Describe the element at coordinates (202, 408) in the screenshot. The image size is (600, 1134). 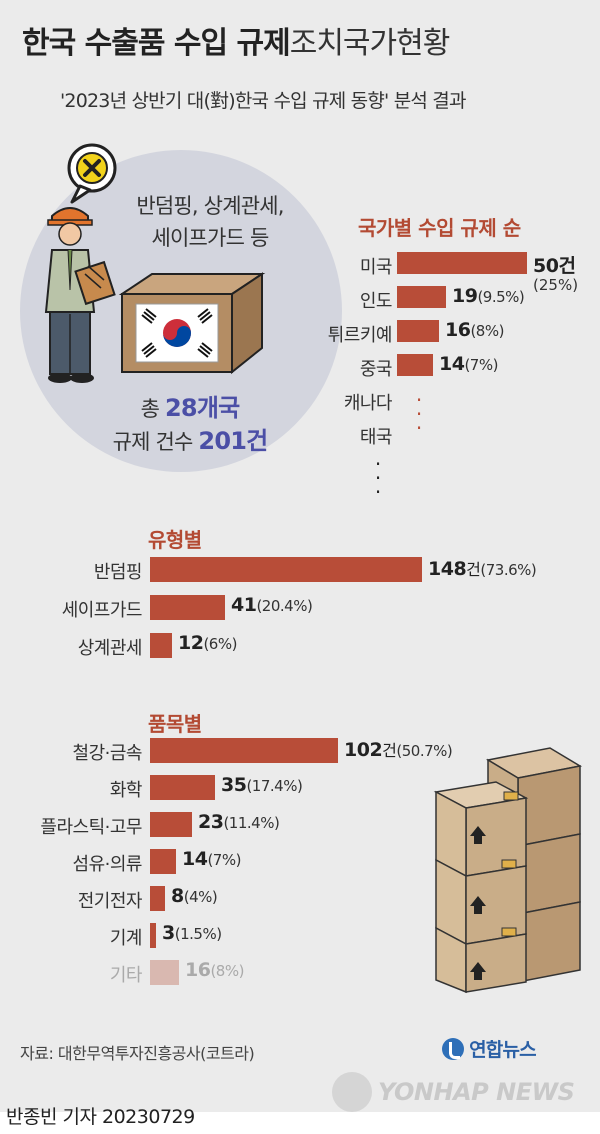
I see `total-countries: 28개국` at that location.